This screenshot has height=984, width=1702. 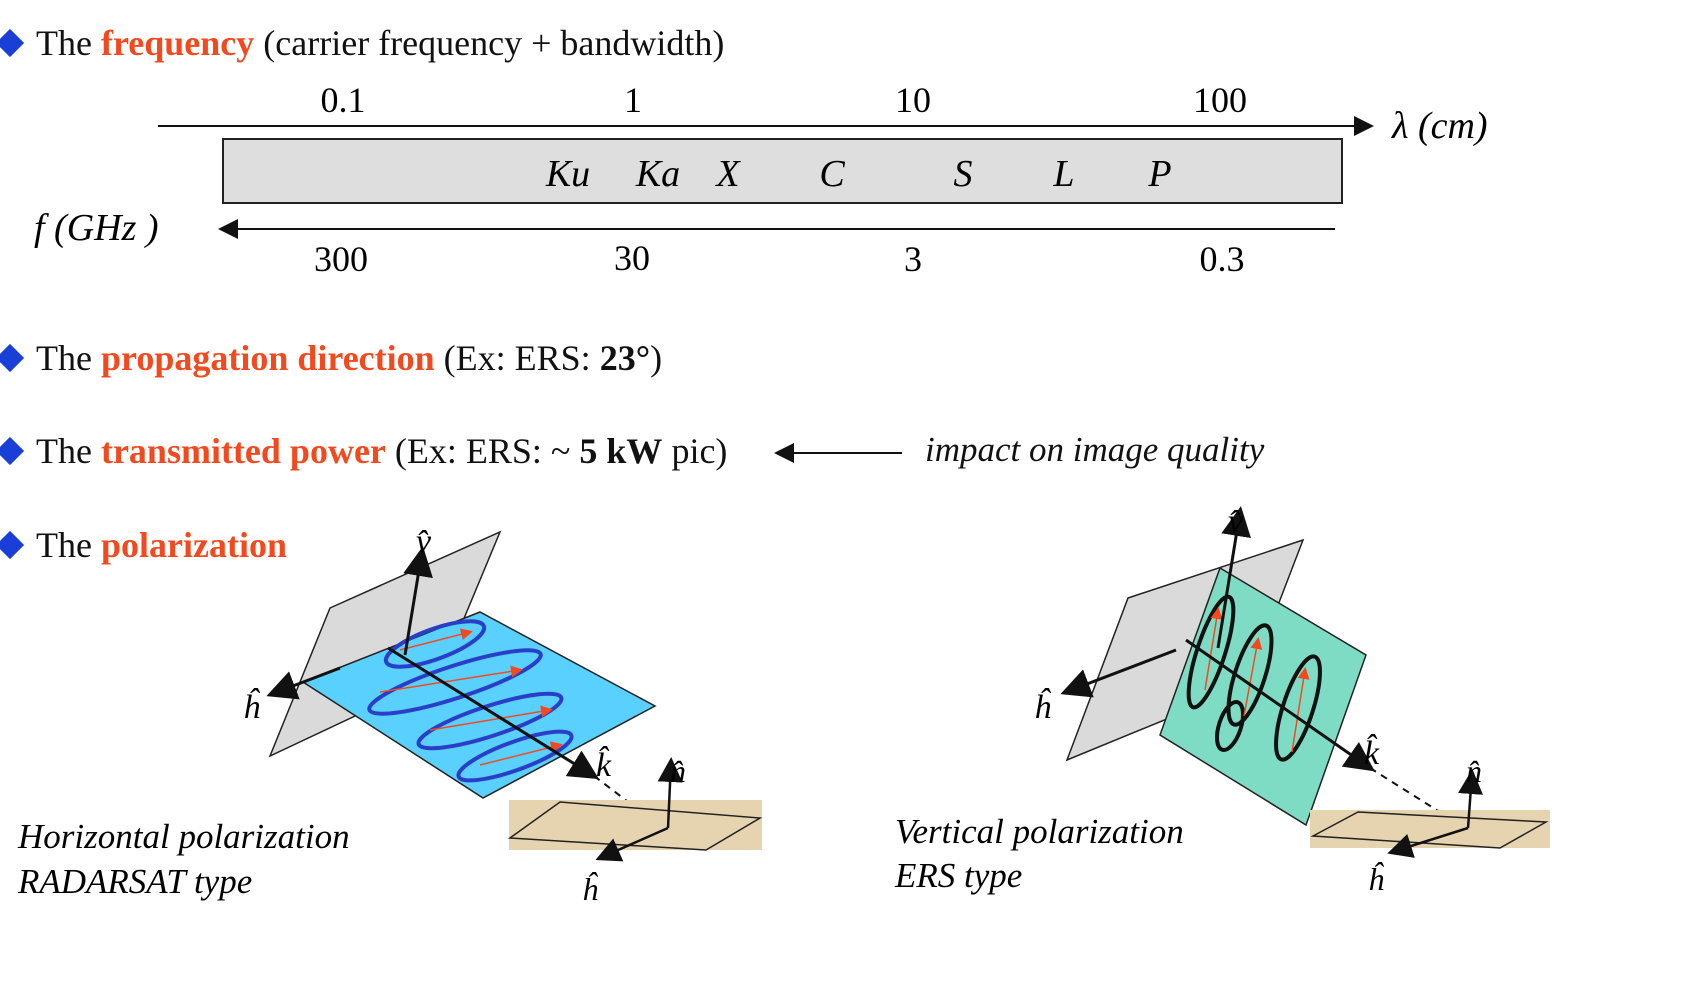 I want to click on power-ex: (Ex: ERS: ~, so click(x=482, y=451).